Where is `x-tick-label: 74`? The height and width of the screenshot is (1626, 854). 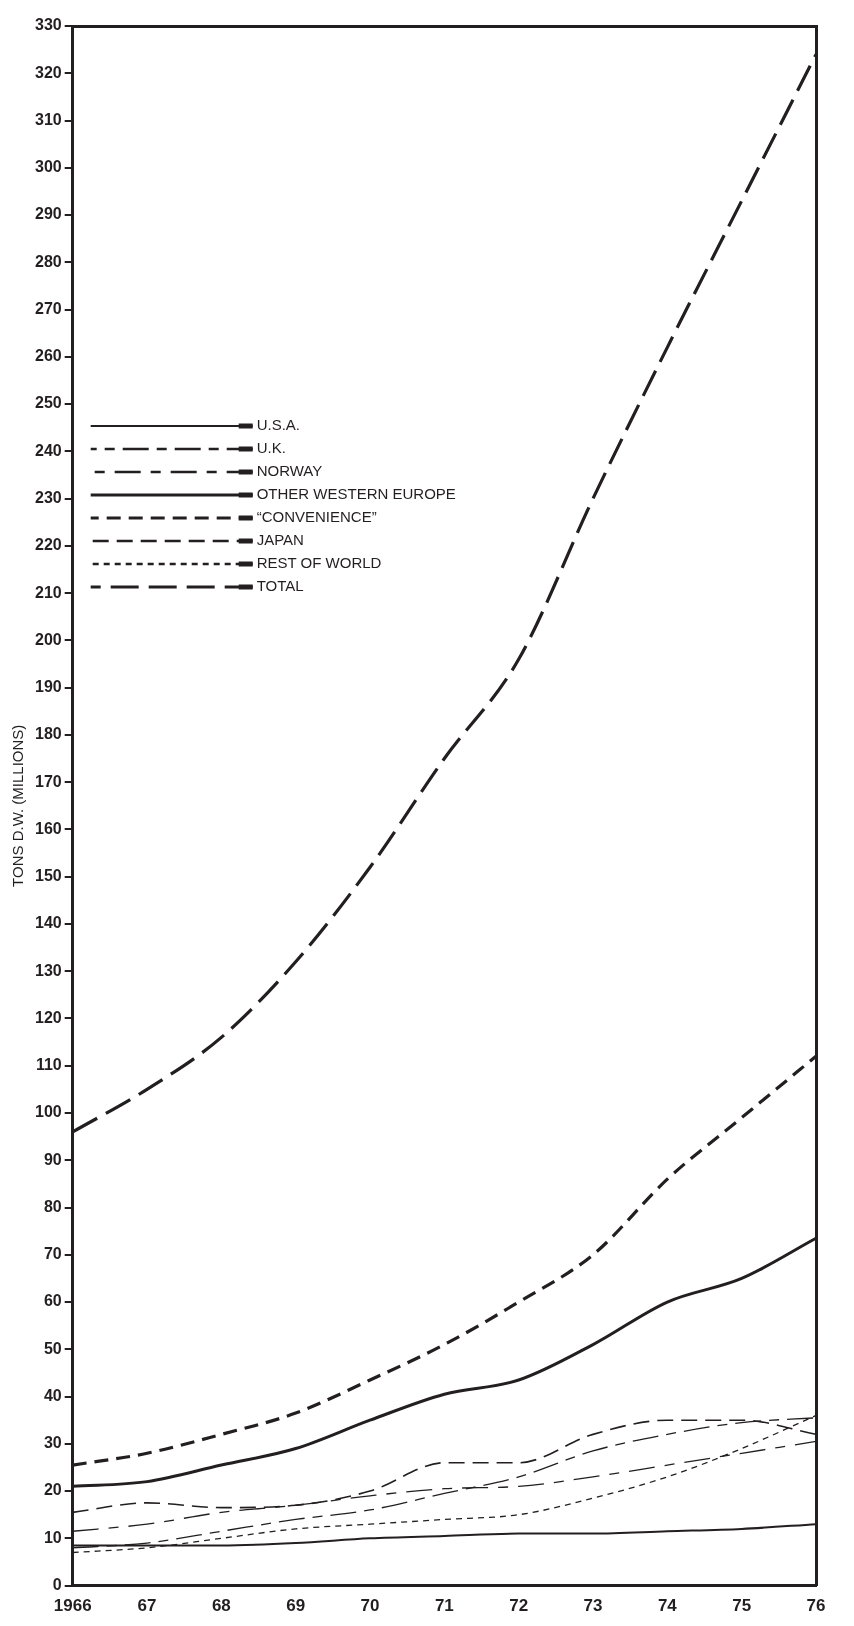
x-tick-label: 74 is located at coordinates (667, 1606).